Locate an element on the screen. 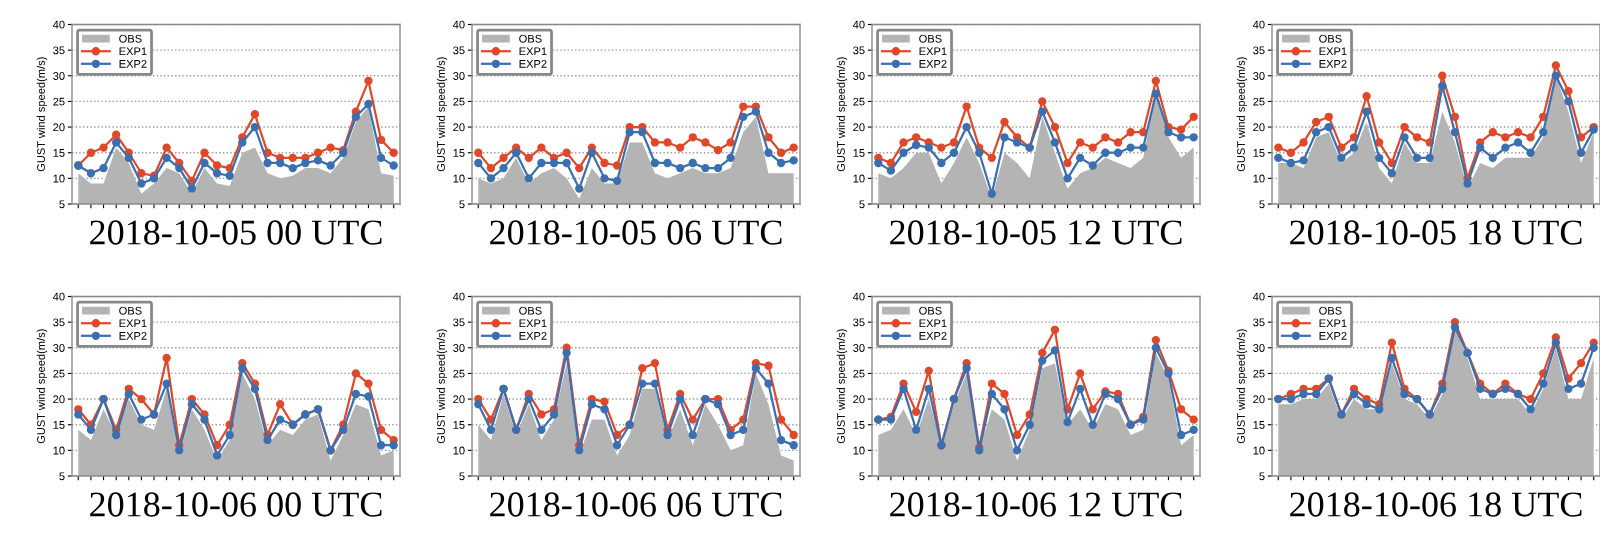 Image resolution: width=1600 pixels, height=544 pixels. x-axis-title: 2018-10-06 00 UTC is located at coordinates (236, 504).